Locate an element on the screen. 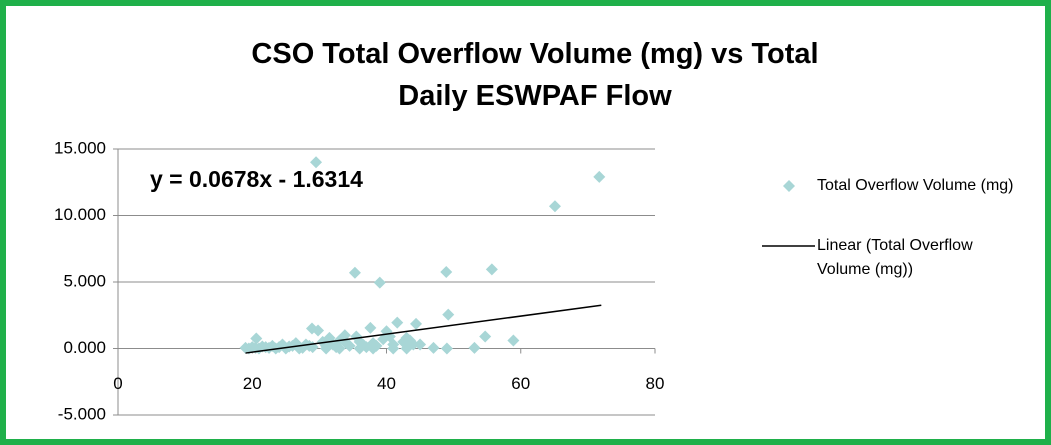  y-tick-label: 10.000 is located at coordinates (80, 214).